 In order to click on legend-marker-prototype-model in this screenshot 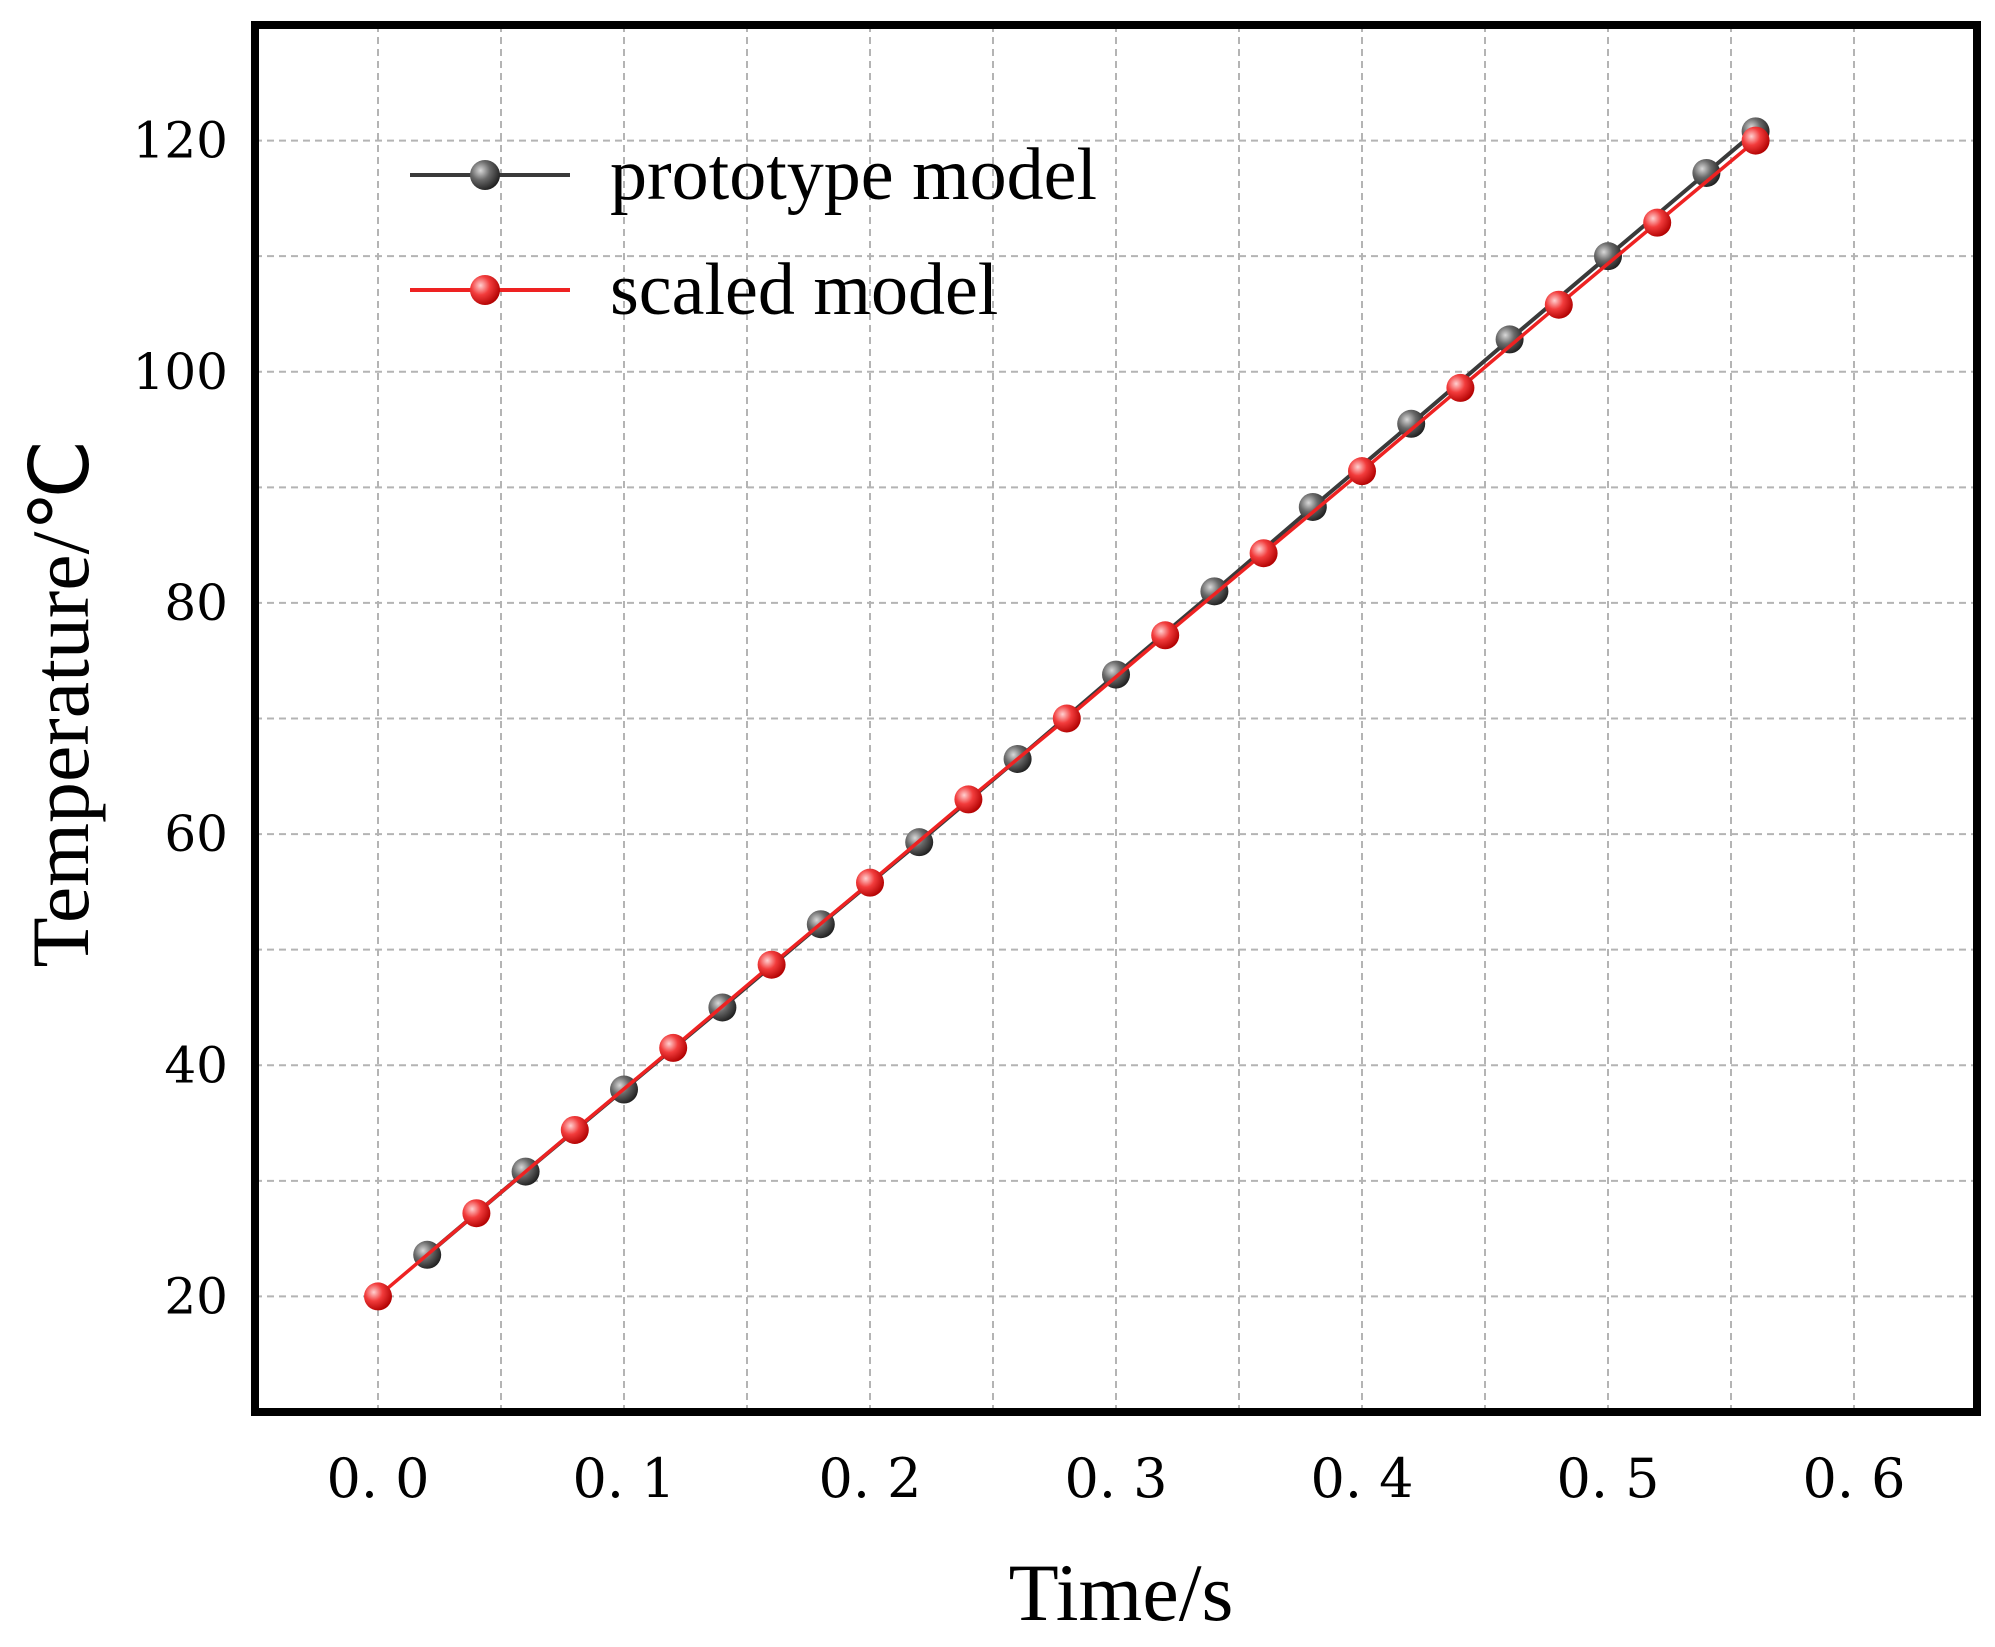, I will do `click(485, 175)`.